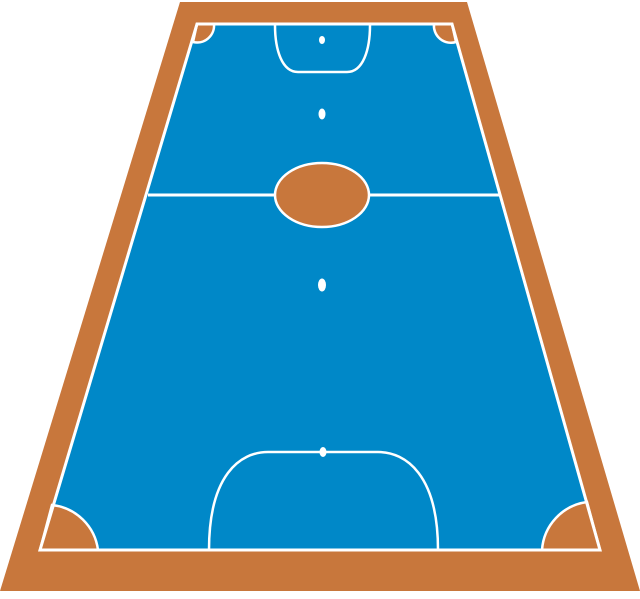  I want to click on corner-arc-bottom-right, so click(571, 526).